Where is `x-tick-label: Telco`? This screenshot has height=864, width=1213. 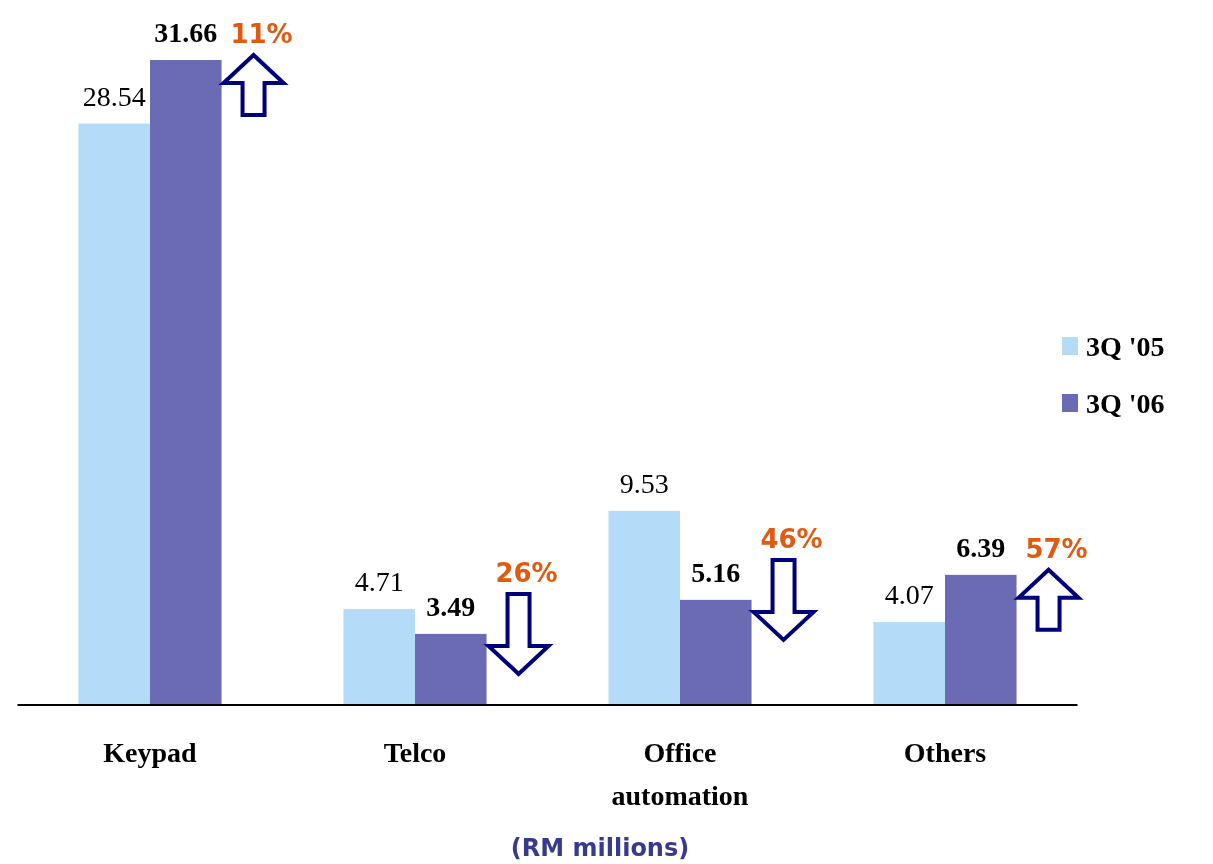 x-tick-label: Telco is located at coordinates (415, 752).